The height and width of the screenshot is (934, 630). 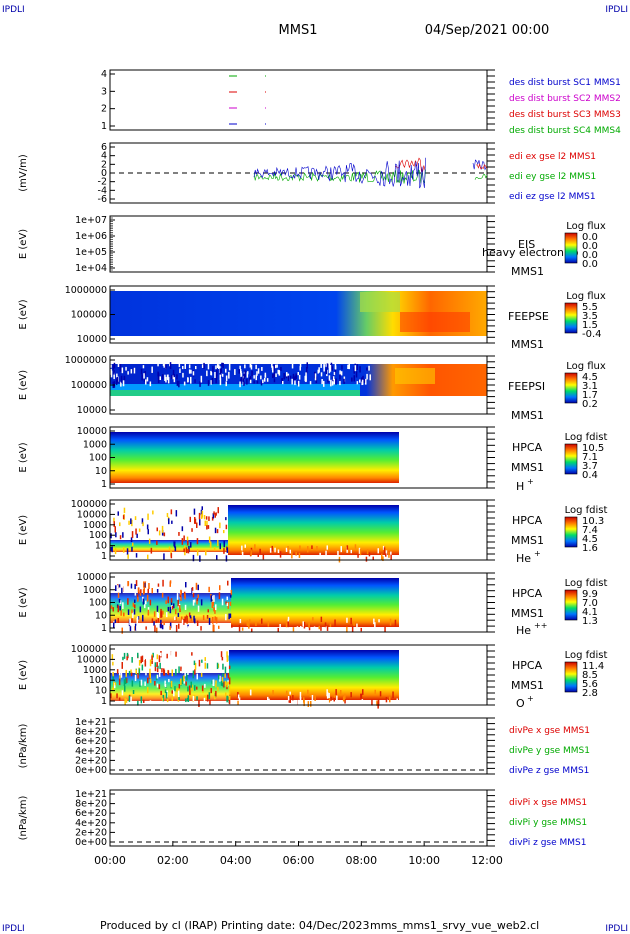 What do you see at coordinates (527, 685) in the screenshot?
I see `spacecraft-label: MMS1` at bounding box center [527, 685].